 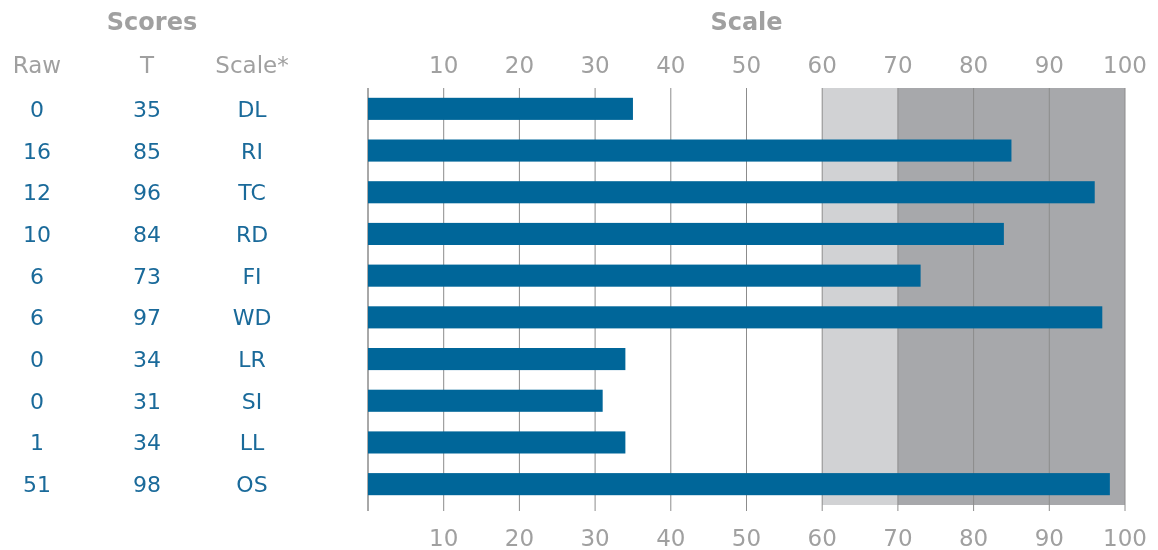 I want to click on x2-tick-label: 20, so click(x=519, y=537).